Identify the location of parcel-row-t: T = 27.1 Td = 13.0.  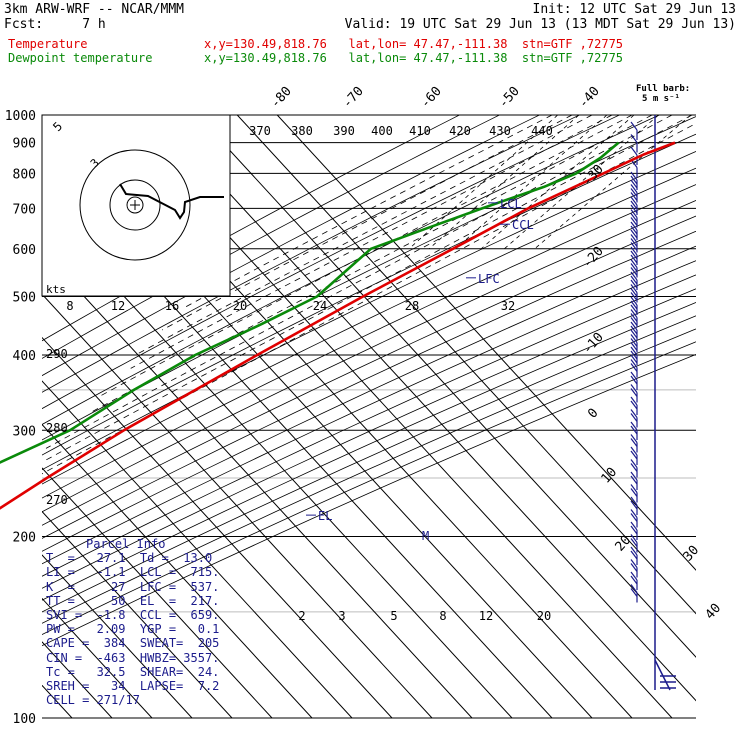
(129, 558).